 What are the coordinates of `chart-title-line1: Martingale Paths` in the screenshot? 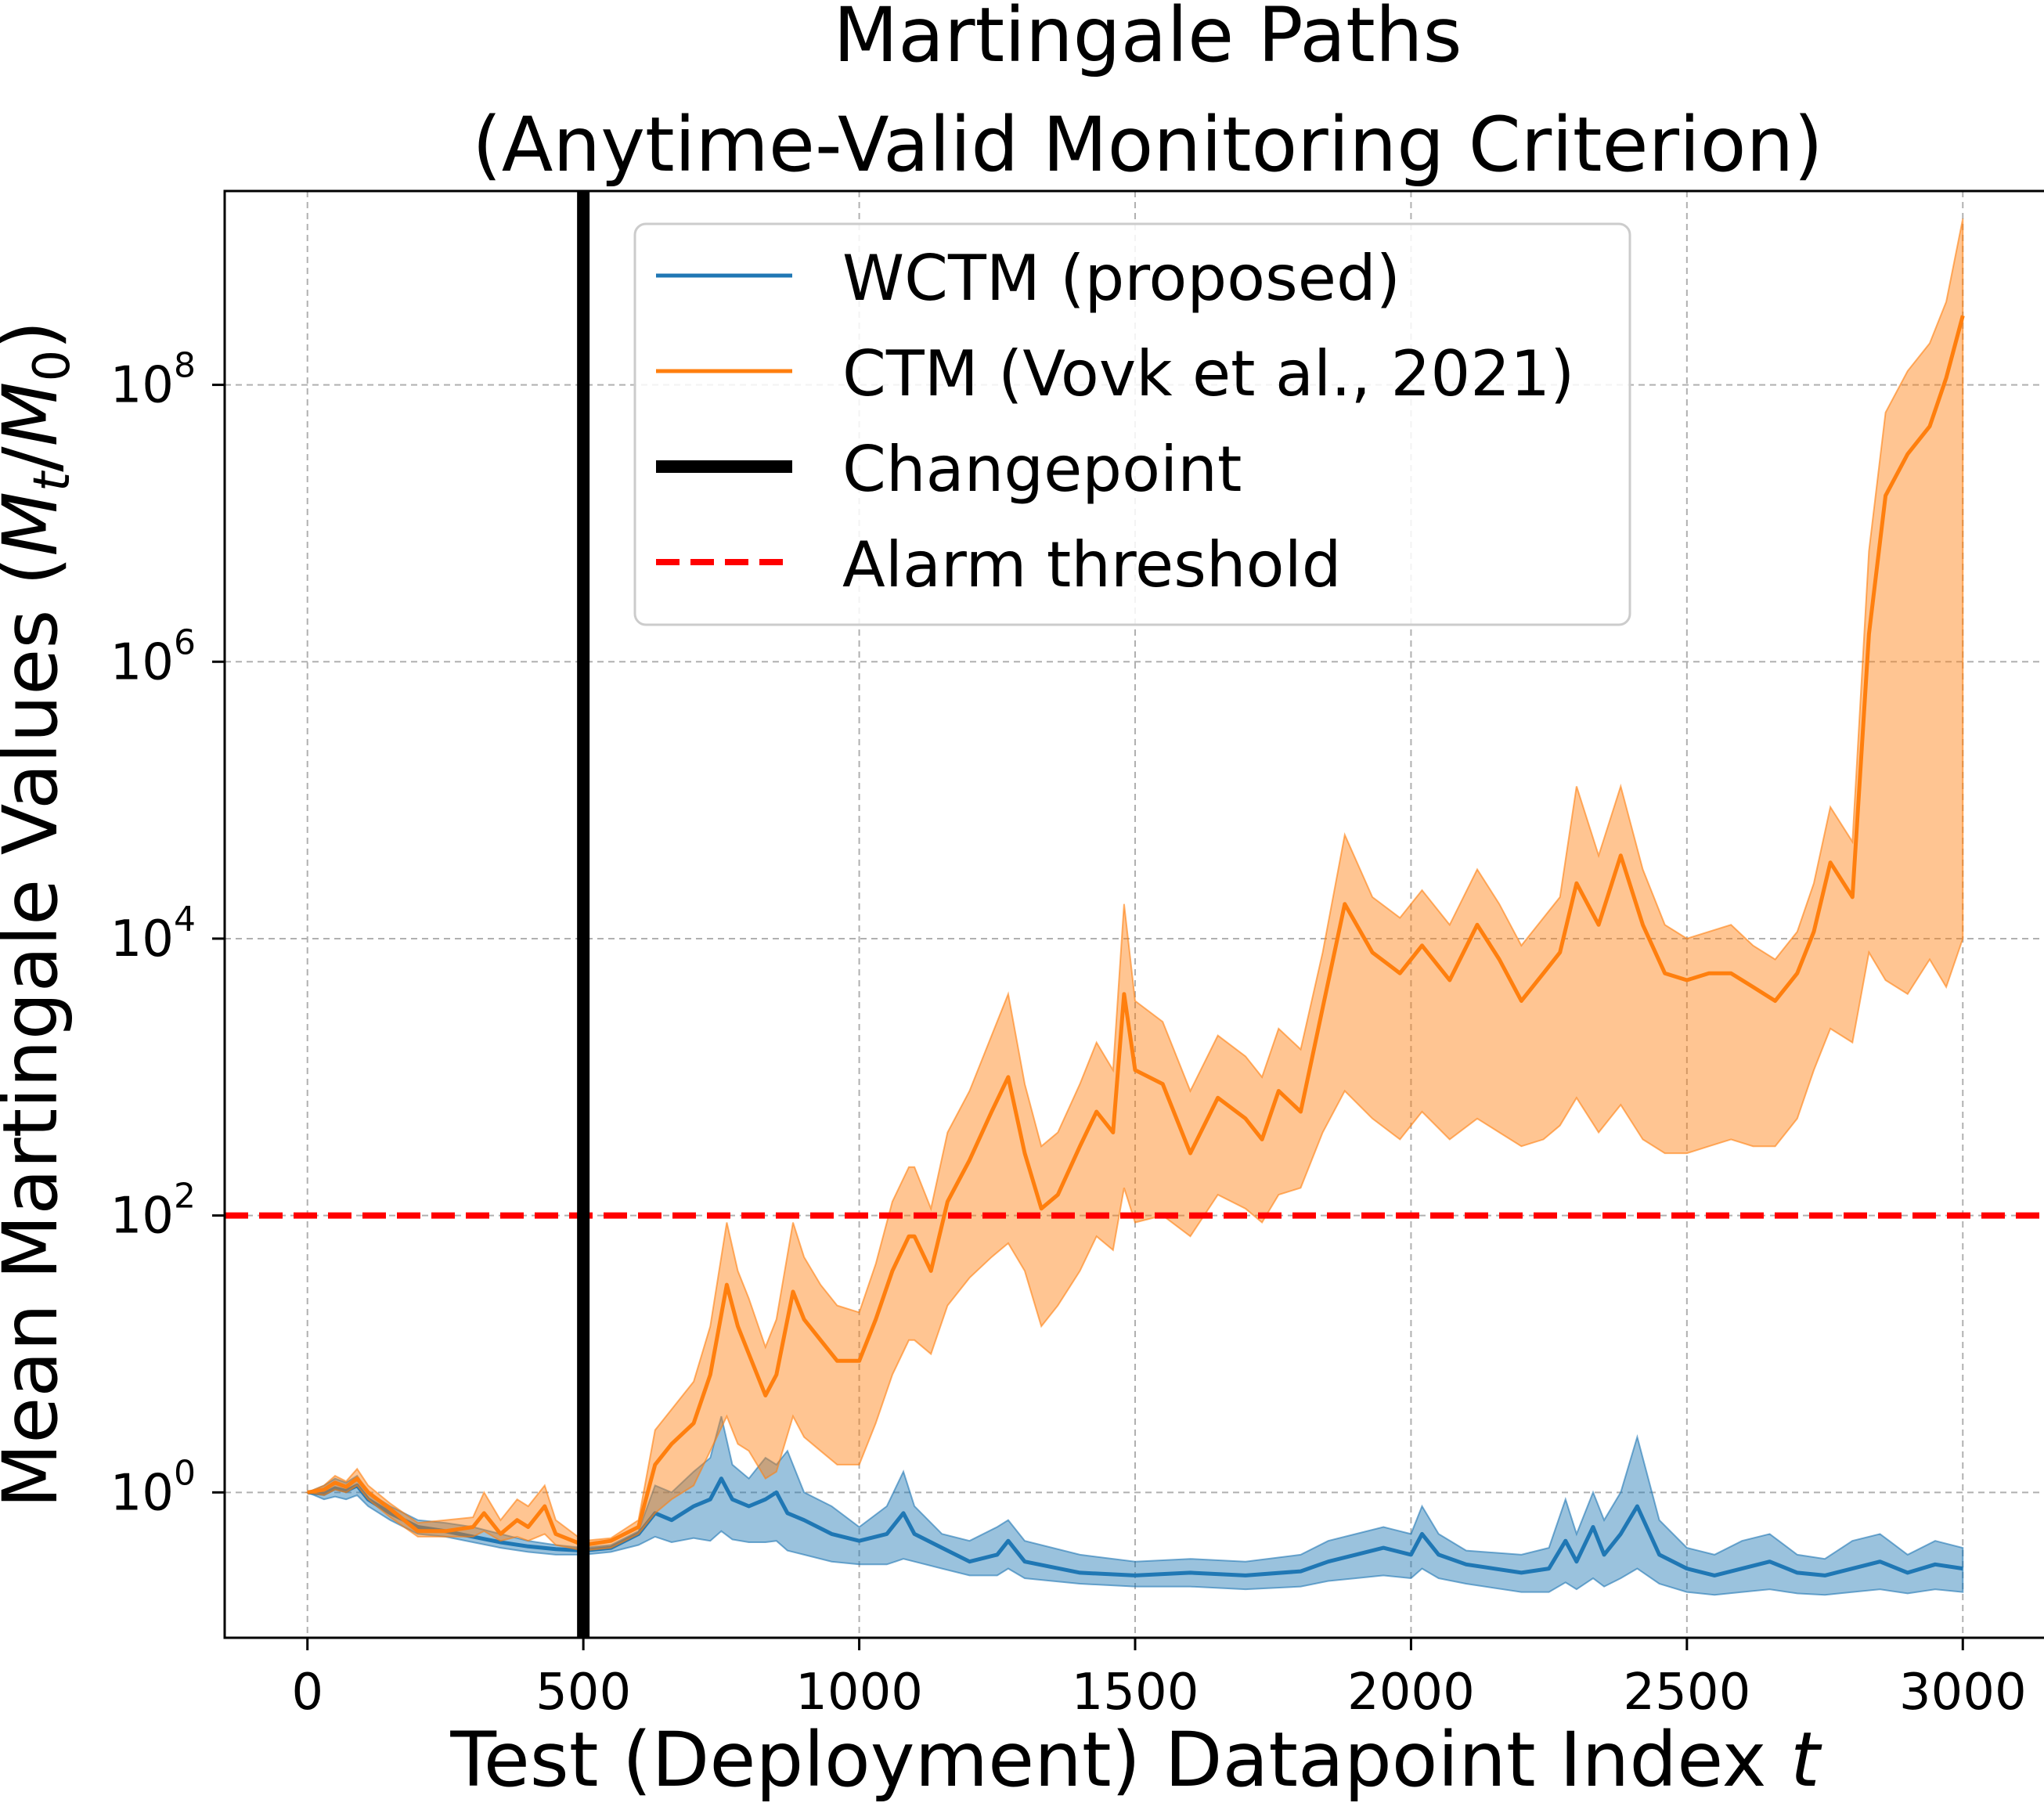 It's located at (1148, 39).